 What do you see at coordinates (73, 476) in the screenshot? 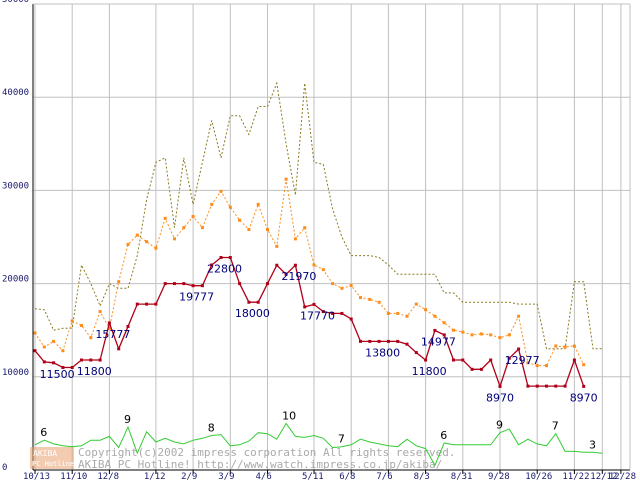
I see `x-tick-label: 11/10` at bounding box center [73, 476].